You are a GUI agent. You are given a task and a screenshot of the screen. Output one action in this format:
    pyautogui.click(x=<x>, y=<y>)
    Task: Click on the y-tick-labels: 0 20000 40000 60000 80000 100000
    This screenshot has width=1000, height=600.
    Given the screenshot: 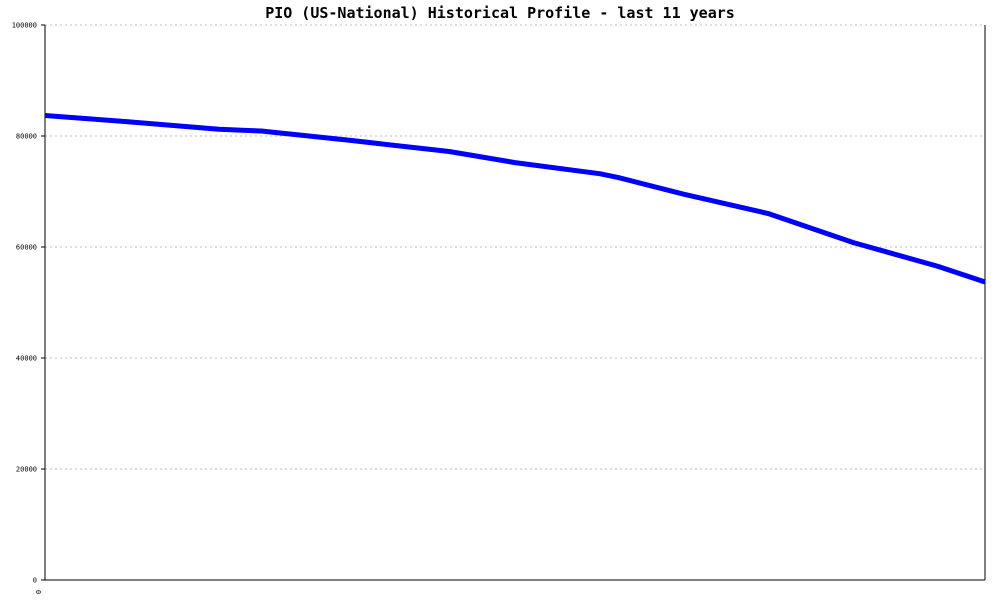 What is the action you would take?
    pyautogui.click(x=28, y=303)
    